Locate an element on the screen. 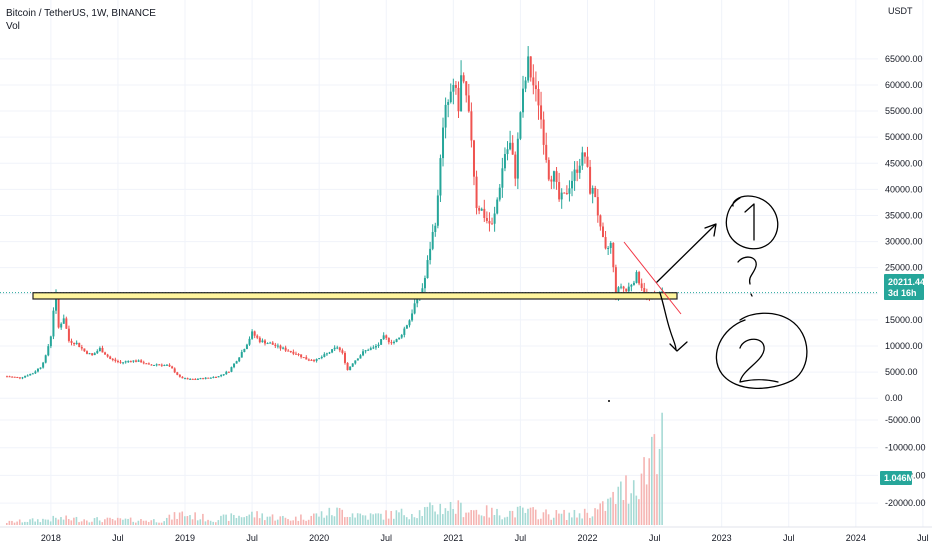  time-tick-label: Jul is located at coordinates (387, 538).